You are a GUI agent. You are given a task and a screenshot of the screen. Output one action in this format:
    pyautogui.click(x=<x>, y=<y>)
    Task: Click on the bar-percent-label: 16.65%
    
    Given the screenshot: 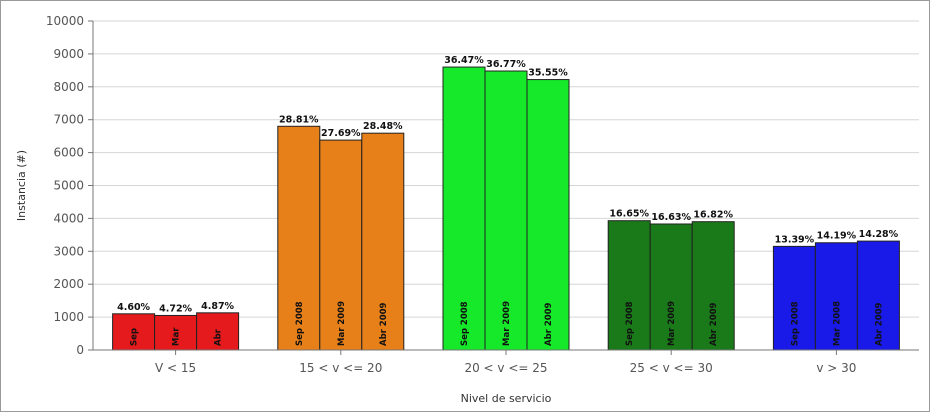 What is the action you would take?
    pyautogui.click(x=629, y=214)
    